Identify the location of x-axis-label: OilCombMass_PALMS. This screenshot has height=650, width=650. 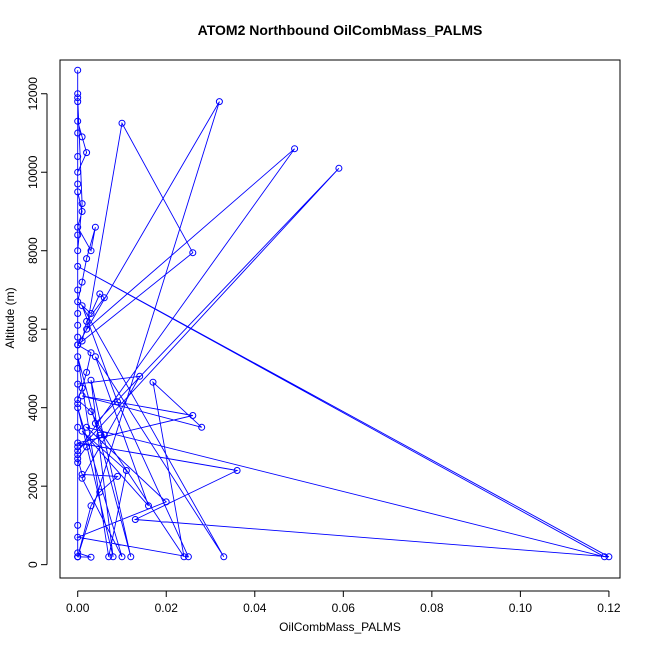
(340, 627).